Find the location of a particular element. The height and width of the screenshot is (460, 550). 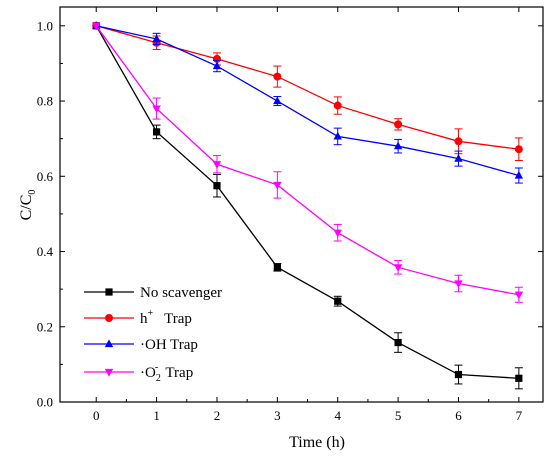

legend-label-text: ·O is located at coordinates (148, 373).